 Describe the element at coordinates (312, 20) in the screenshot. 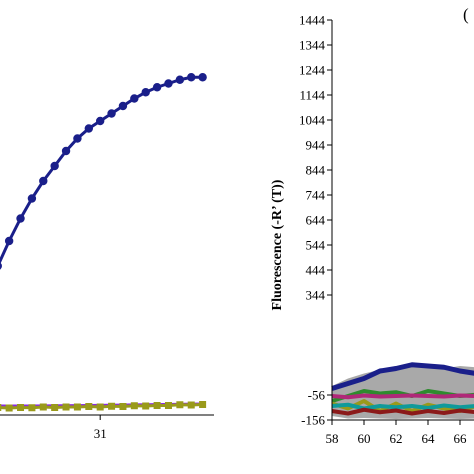

I see `right-y-tick-label-0: 1444` at that location.